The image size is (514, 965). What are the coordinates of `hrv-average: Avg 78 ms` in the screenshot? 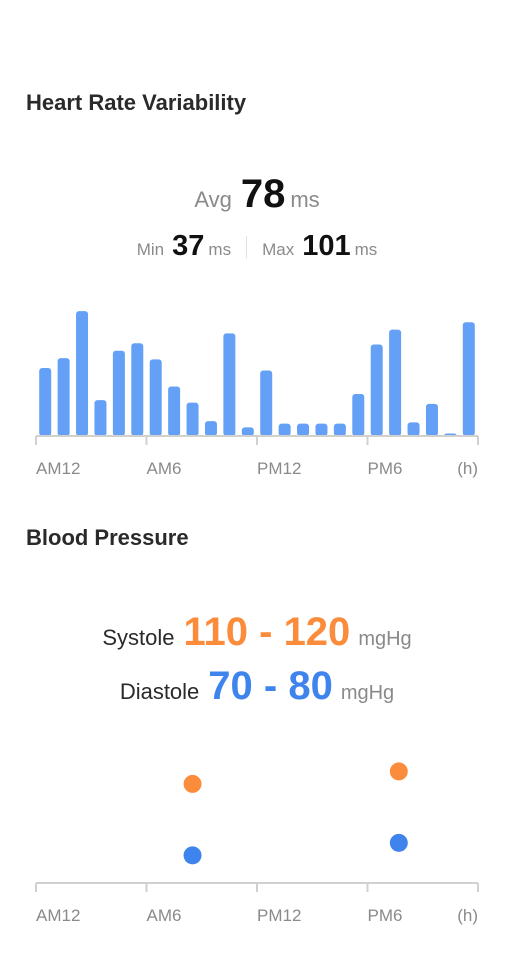 It's located at (257, 194).